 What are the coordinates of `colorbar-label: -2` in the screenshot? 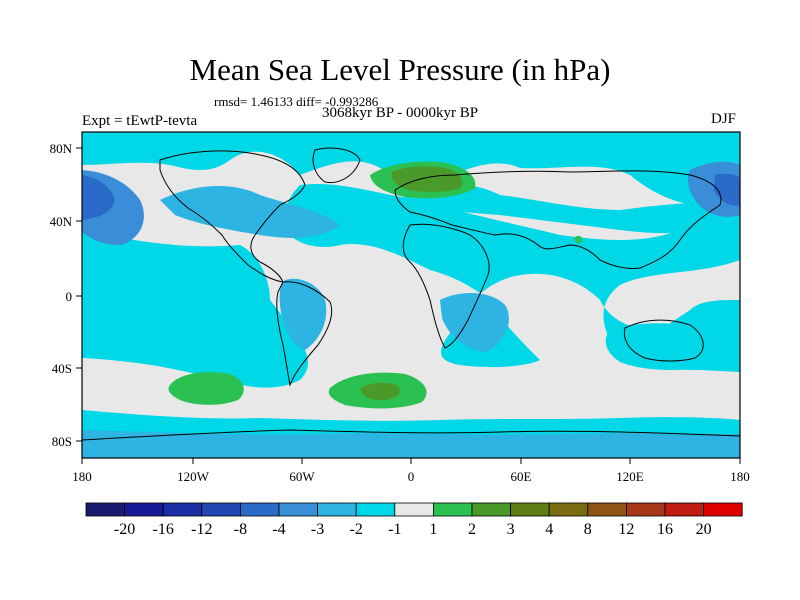 It's located at (356, 529).